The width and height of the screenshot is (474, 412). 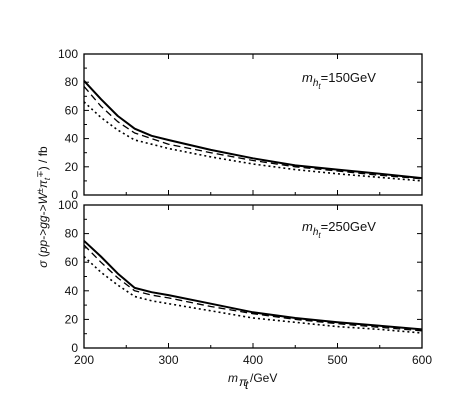 What do you see at coordinates (243, 382) in the screenshot?
I see `svg-text: π` at bounding box center [243, 382].